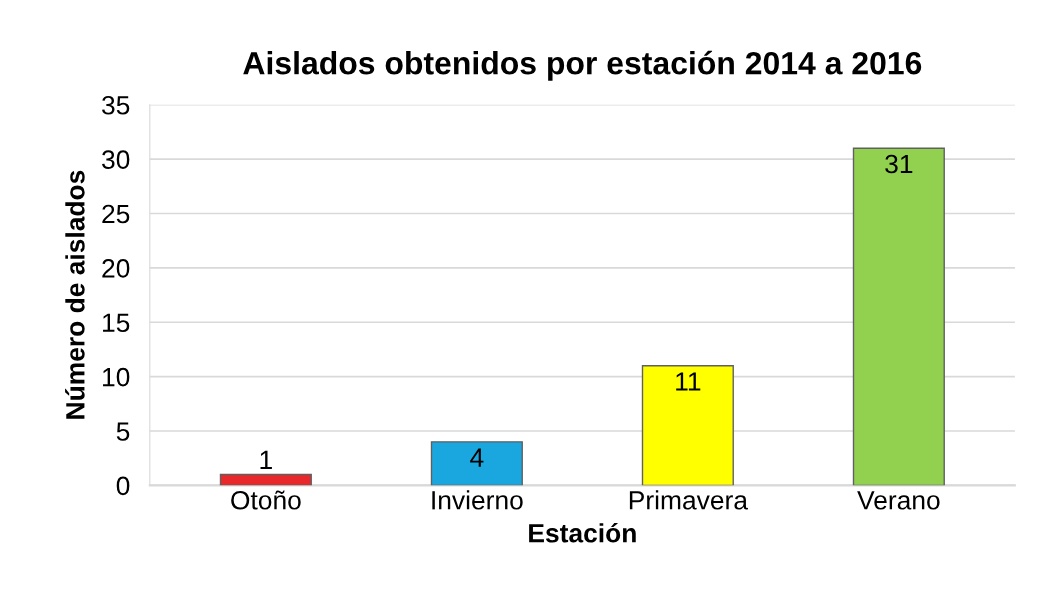  Describe the element at coordinates (123, 486) in the screenshot. I see `y-tick-label: 0` at that location.